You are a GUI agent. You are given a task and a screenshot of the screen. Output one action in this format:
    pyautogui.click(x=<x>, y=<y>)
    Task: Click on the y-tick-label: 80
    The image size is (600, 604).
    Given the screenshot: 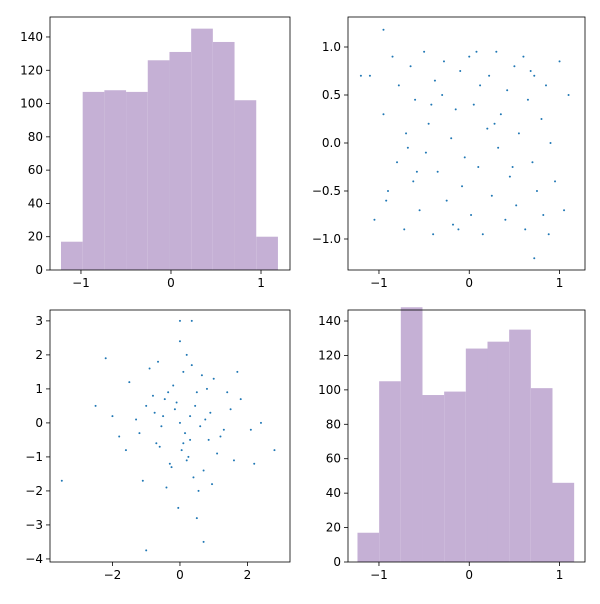 What is the action you would take?
    pyautogui.click(x=333, y=424)
    